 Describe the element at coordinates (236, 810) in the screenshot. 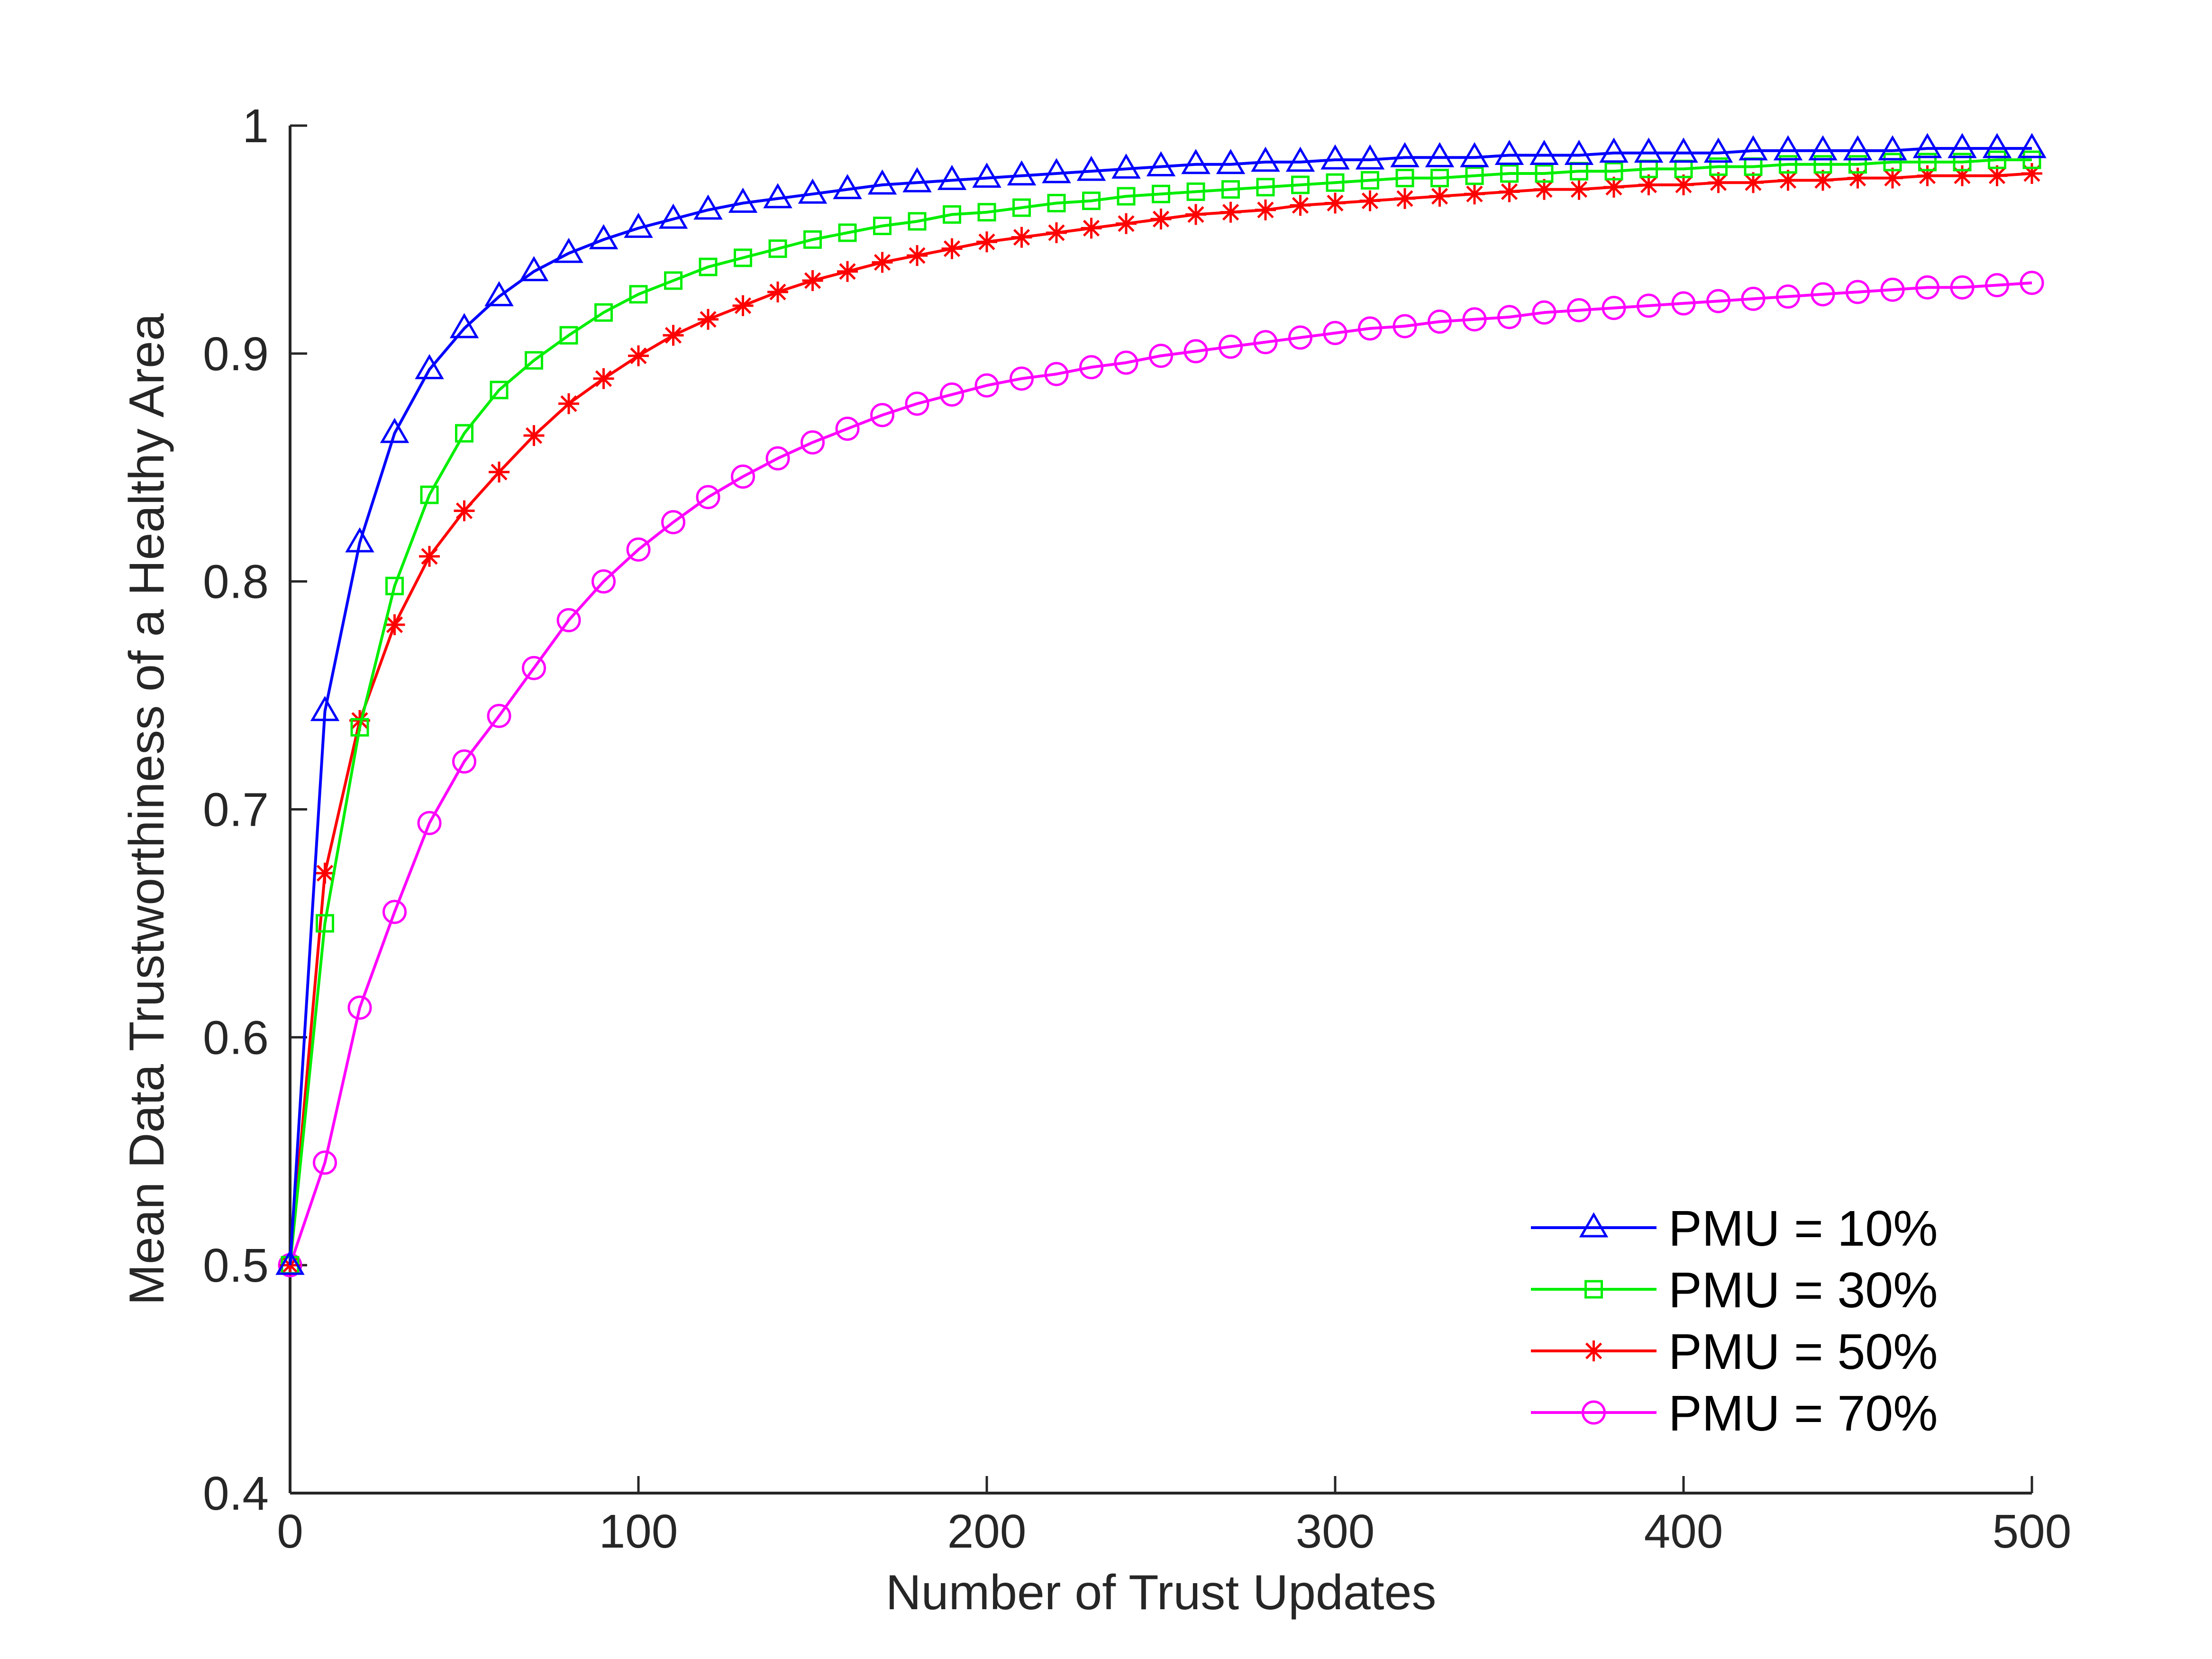

I see `y-tick-label: 0.7` at that location.